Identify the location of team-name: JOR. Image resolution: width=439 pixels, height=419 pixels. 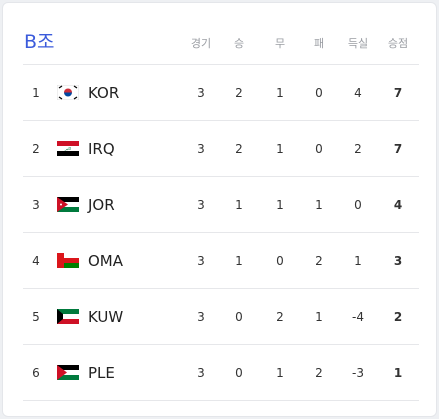
(101, 205).